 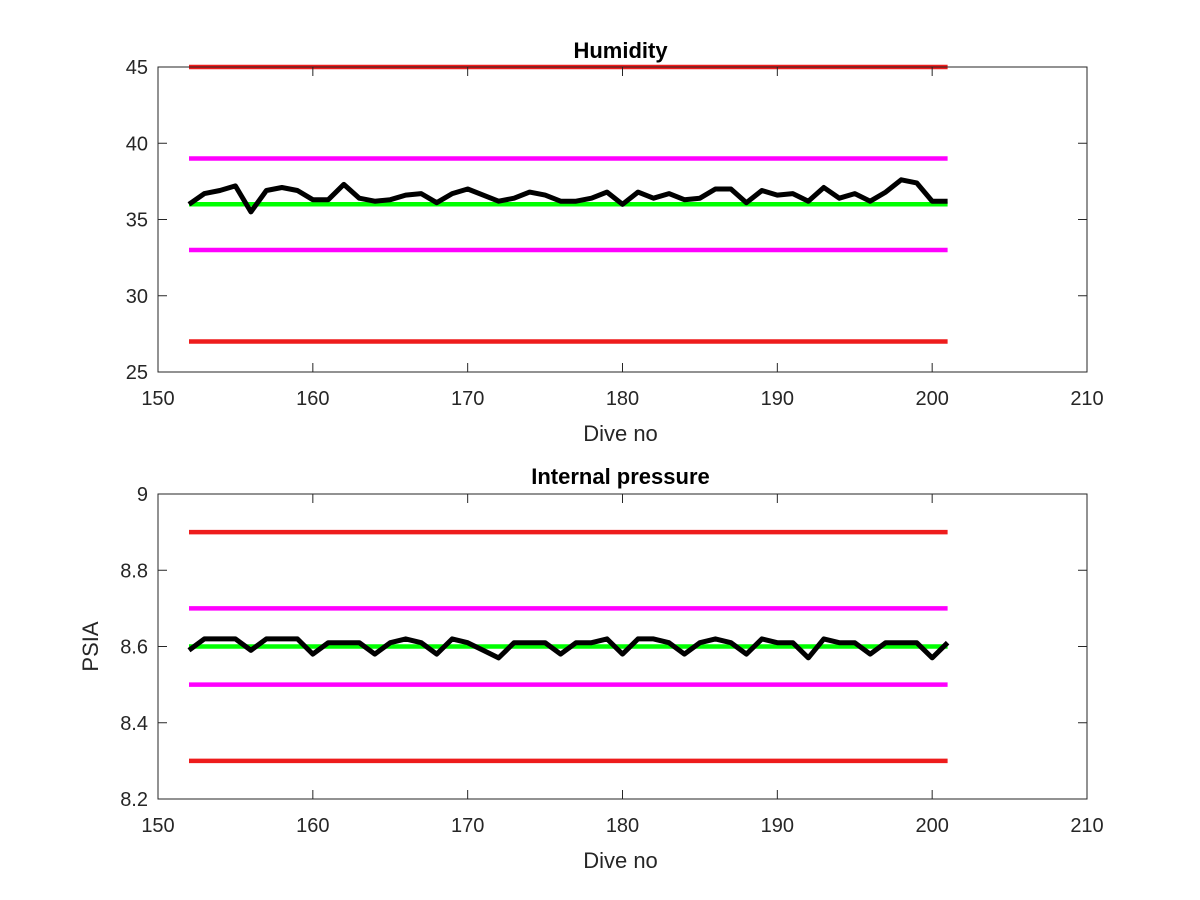 What do you see at coordinates (134, 724) in the screenshot?
I see `y-tick-label: 8.4` at bounding box center [134, 724].